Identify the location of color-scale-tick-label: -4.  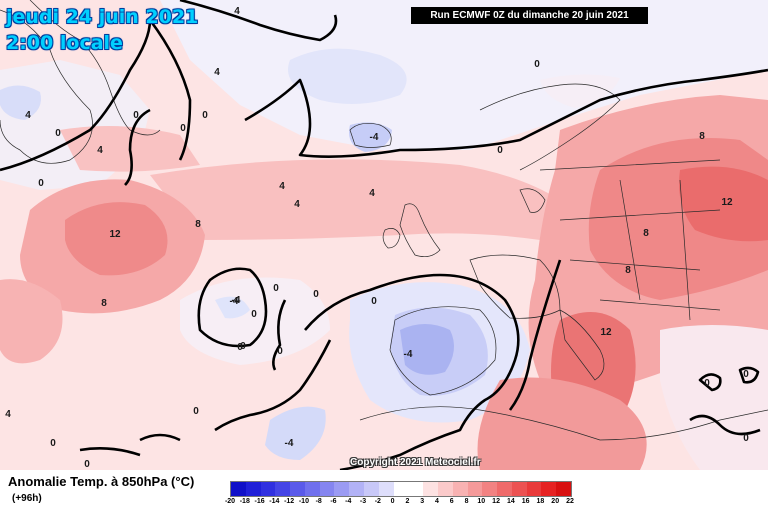
(348, 501).